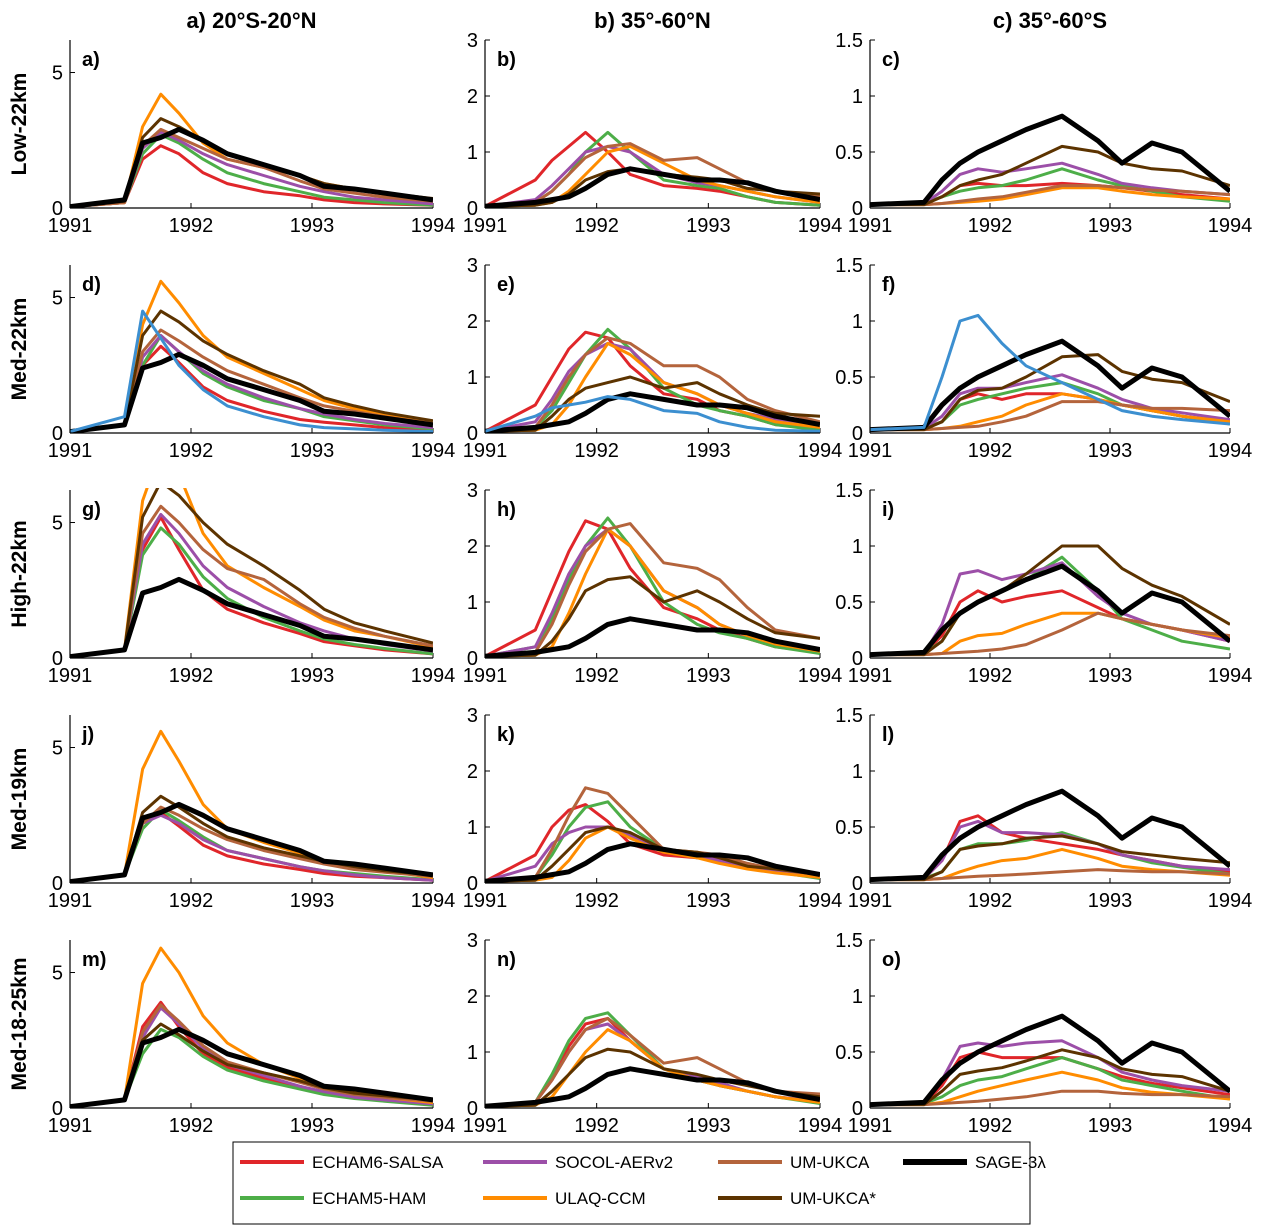 The image size is (1262, 1225). What do you see at coordinates (19, 124) in the screenshot?
I see `row-label: Low-22km` at bounding box center [19, 124].